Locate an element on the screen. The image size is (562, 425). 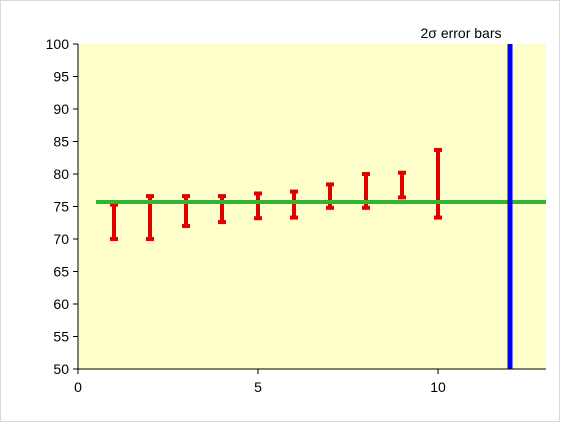
y-tick-label: 65 is located at coordinates (61, 272).